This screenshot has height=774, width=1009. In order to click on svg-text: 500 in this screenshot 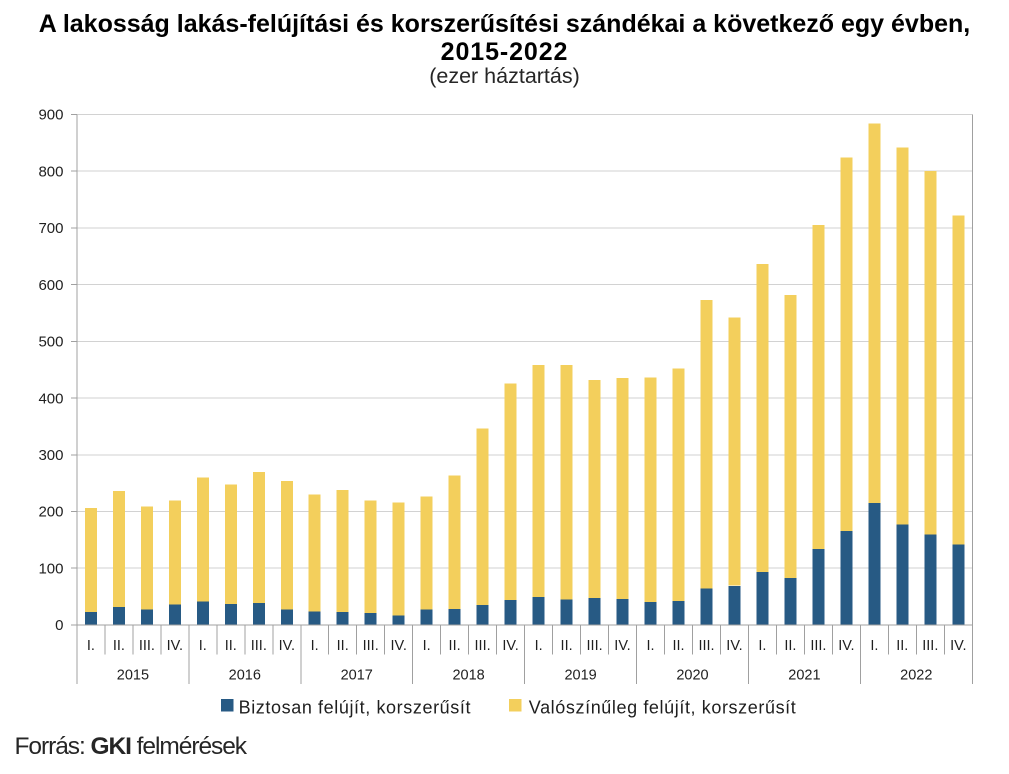, I will do `click(50, 342)`.